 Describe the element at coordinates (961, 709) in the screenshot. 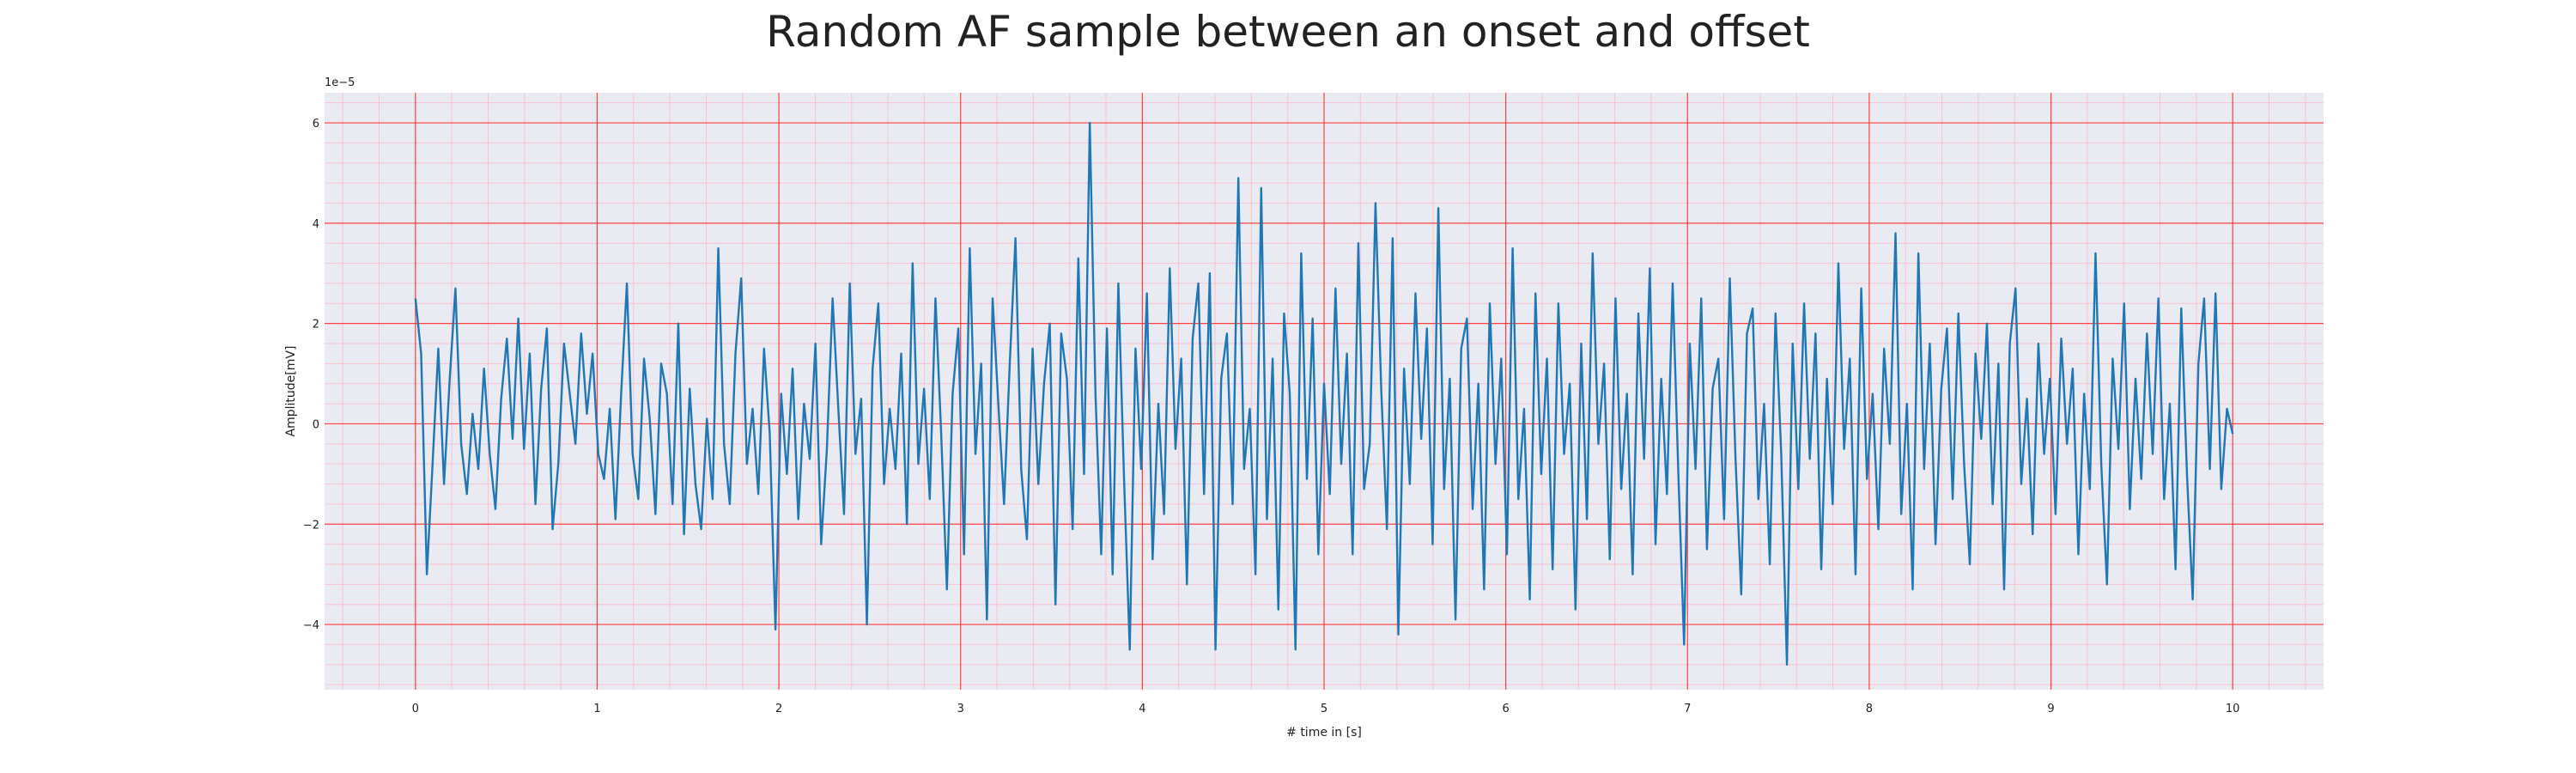

I see `x-tick-label: 3` at that location.